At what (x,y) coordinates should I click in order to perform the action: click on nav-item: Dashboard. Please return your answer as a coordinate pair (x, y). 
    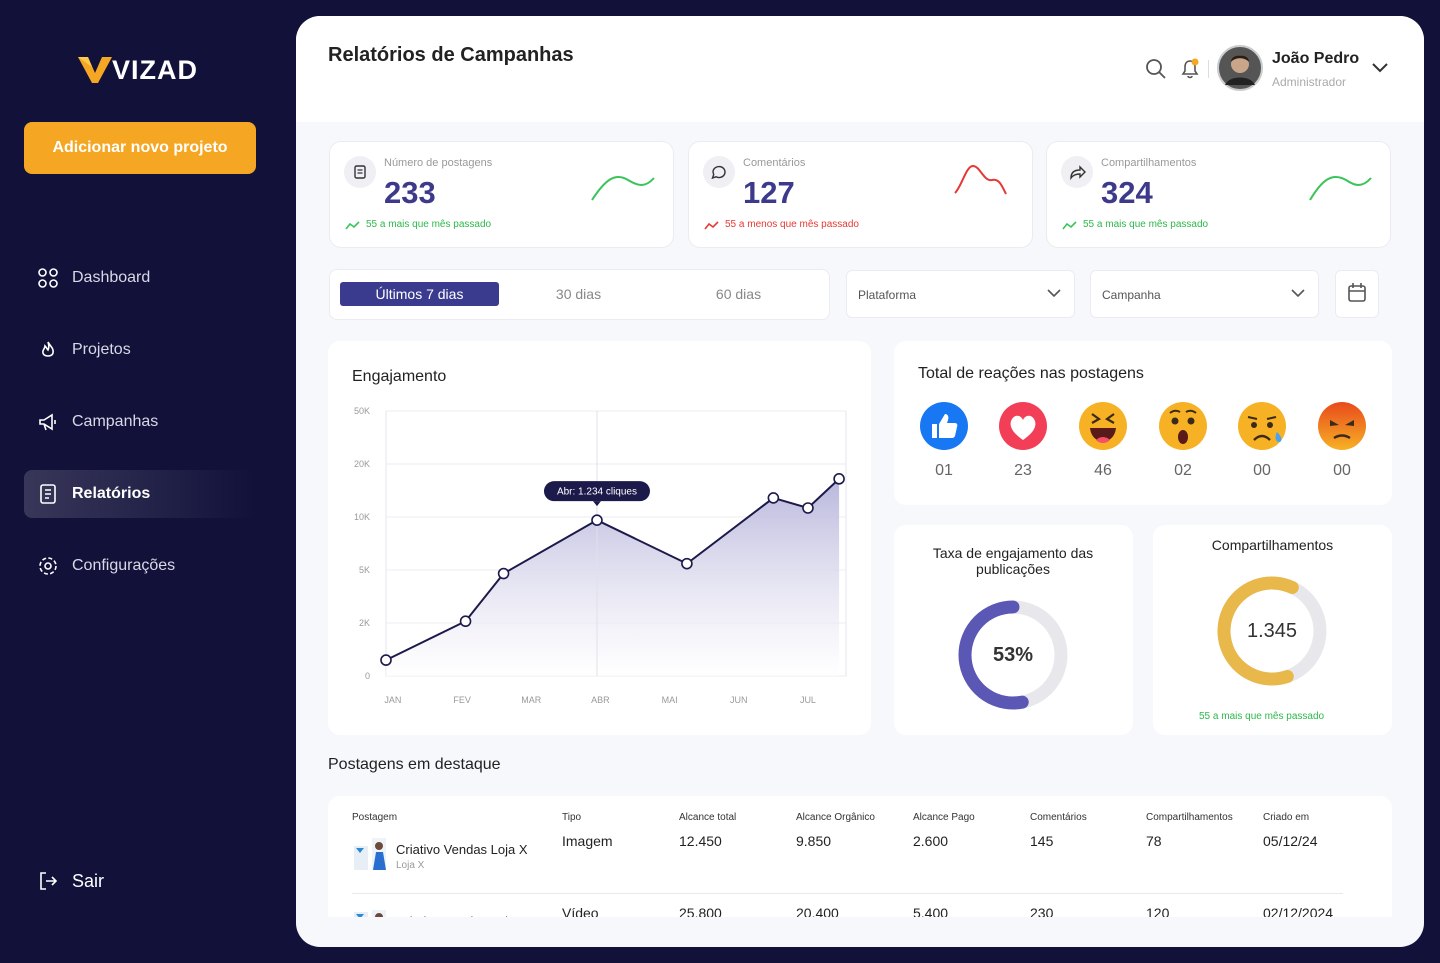
    Looking at the image, I should click on (111, 277).